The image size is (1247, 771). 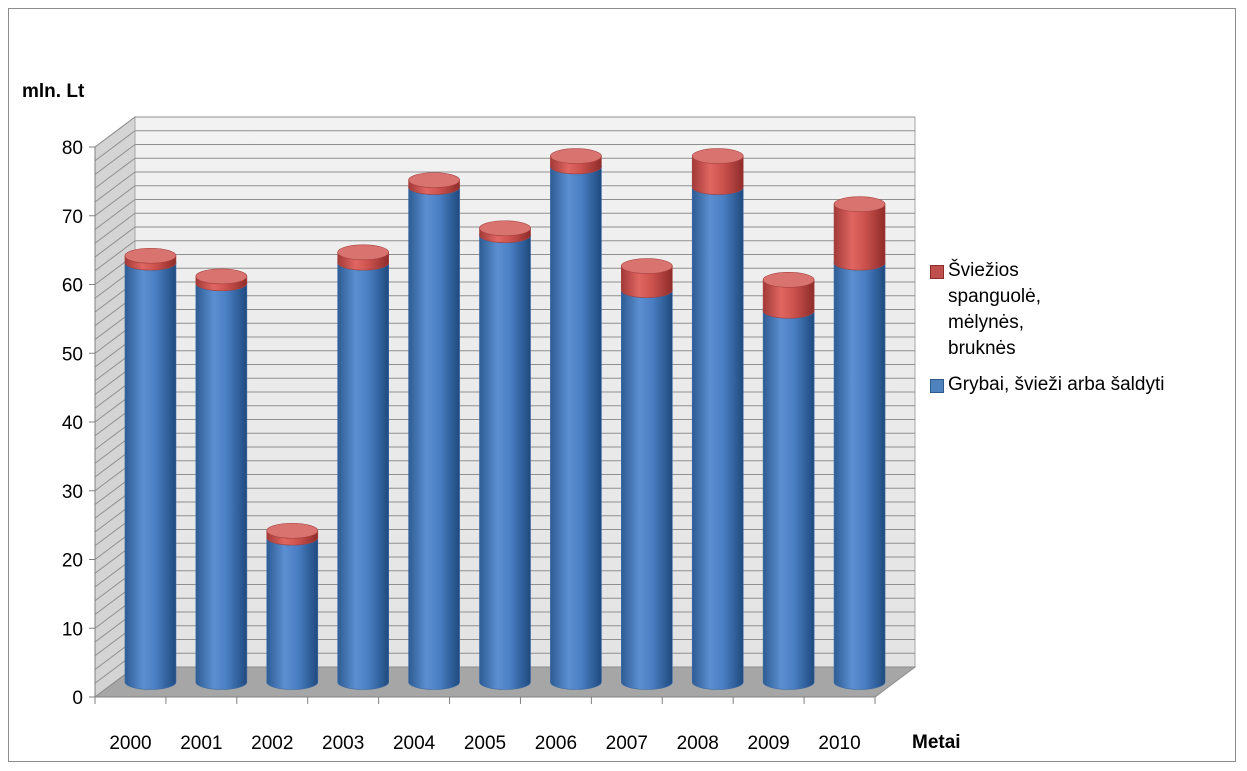 I want to click on y-axis: 0 10 20 30 40 50 60 70 80, so click(x=78, y=423).